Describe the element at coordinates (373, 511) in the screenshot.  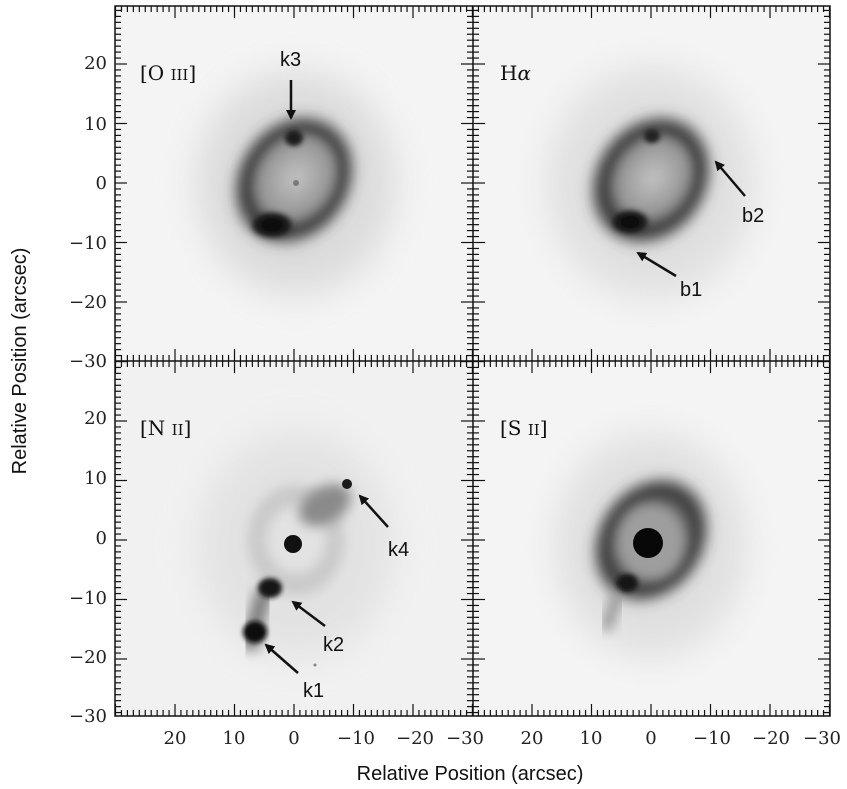
I see `arrow-k4` at that location.